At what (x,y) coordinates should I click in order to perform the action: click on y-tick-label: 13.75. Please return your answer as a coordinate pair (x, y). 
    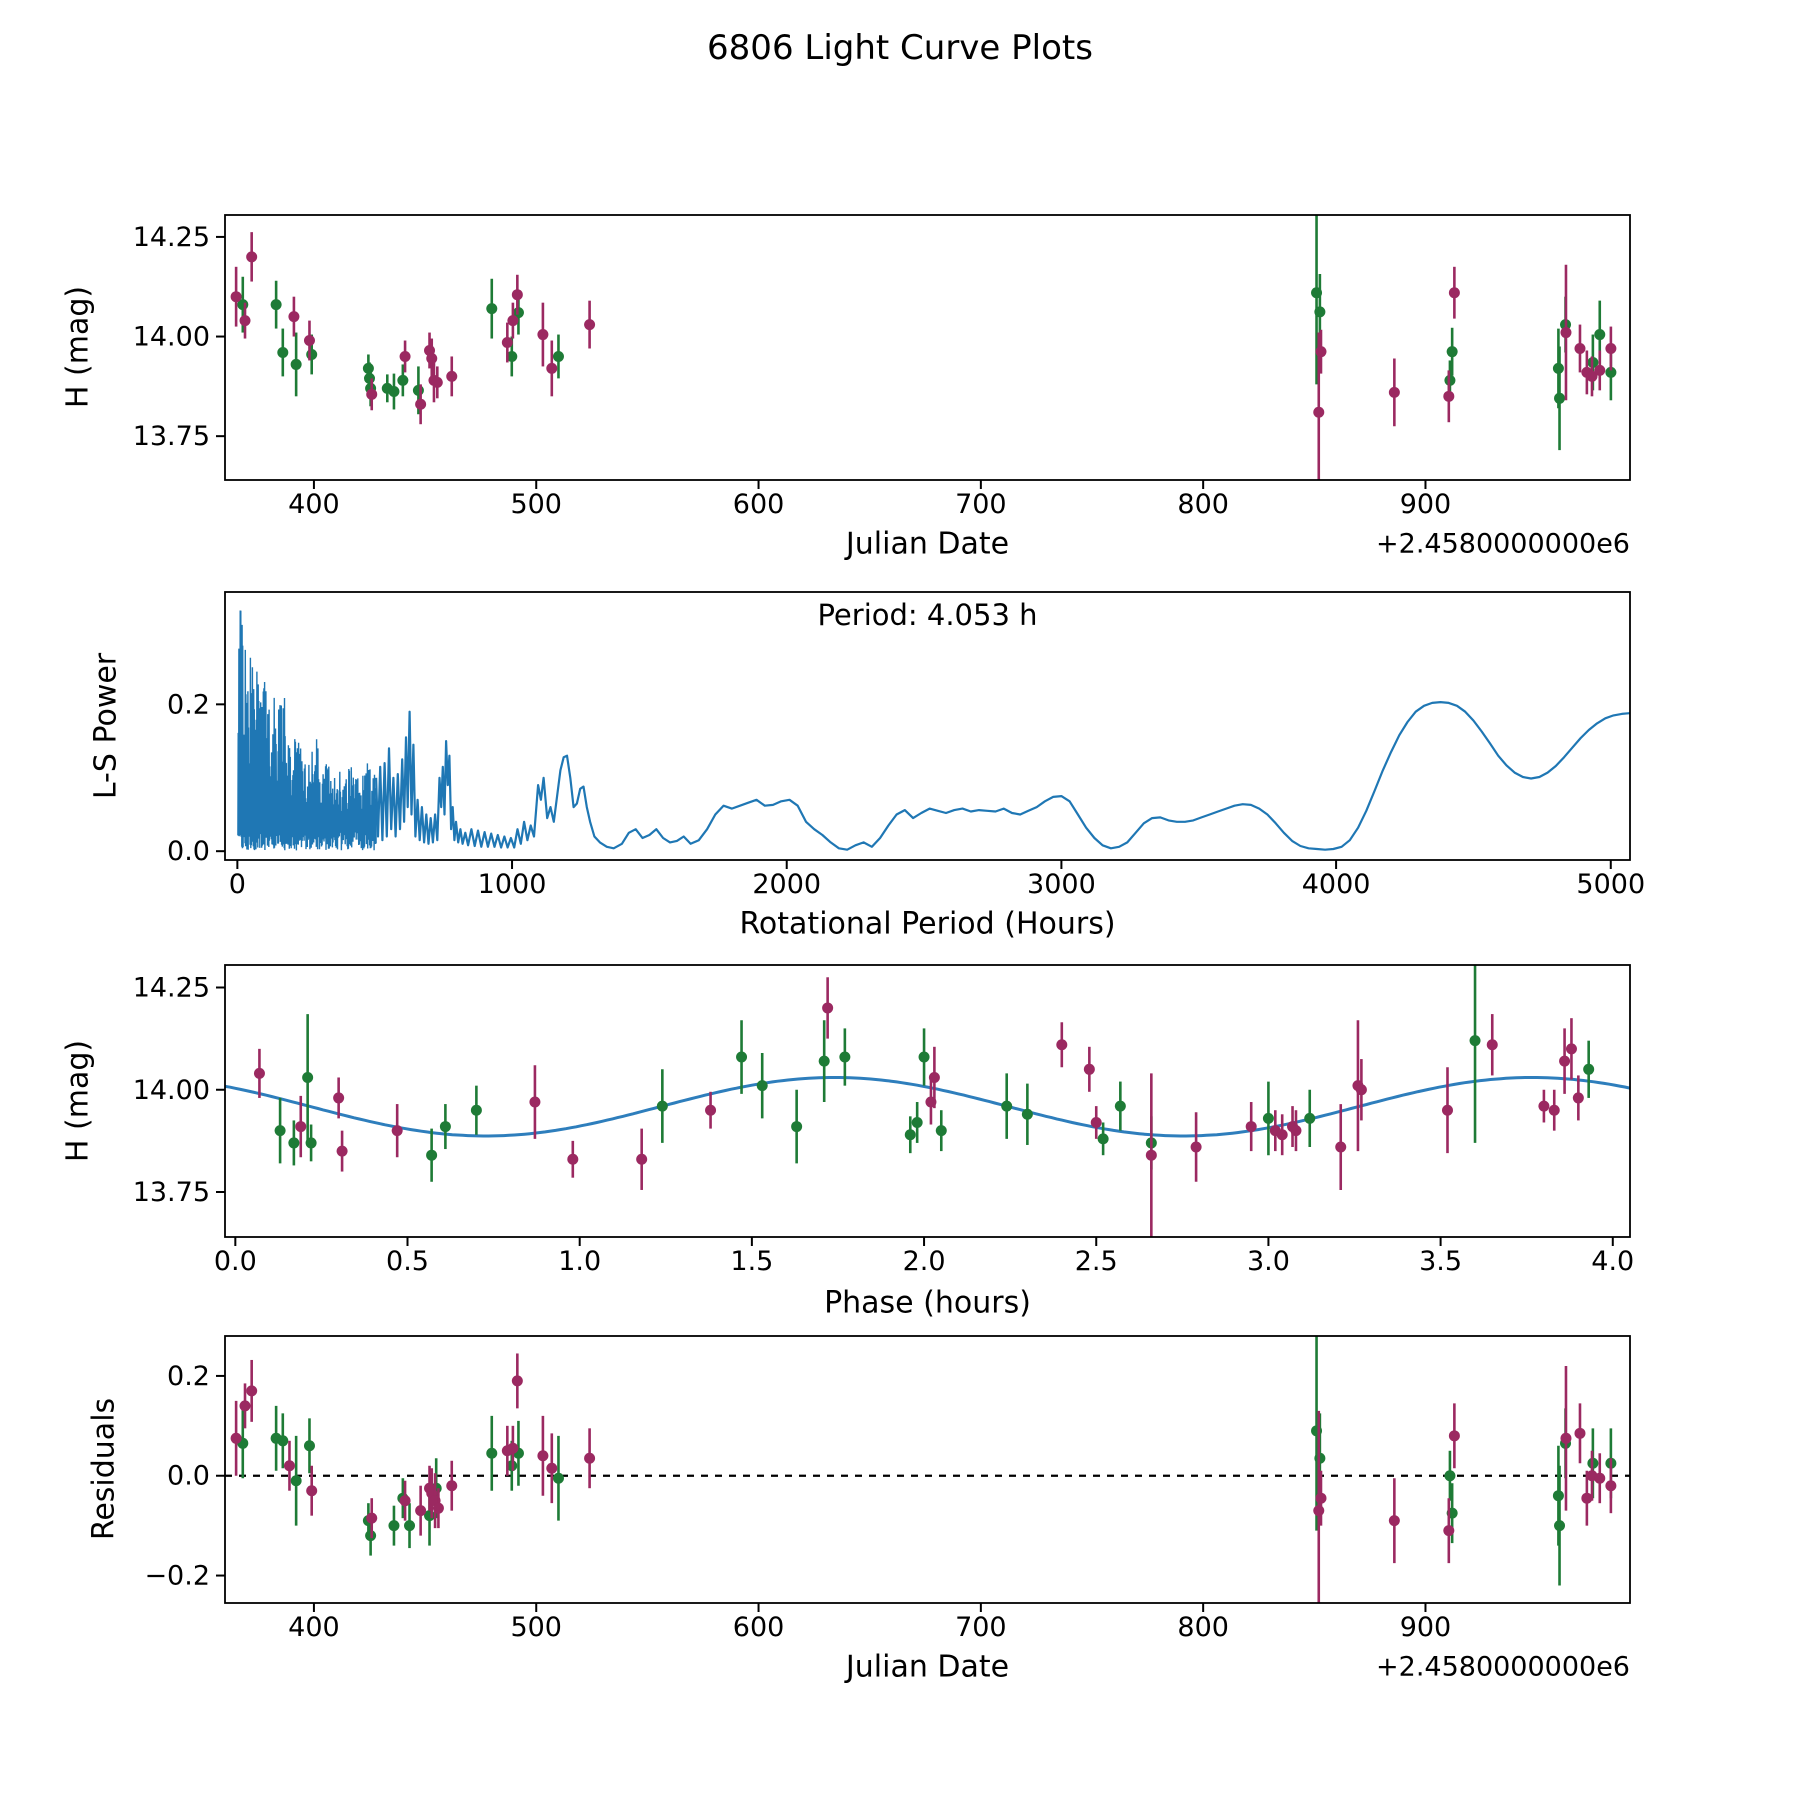
    Looking at the image, I should click on (171, 1192).